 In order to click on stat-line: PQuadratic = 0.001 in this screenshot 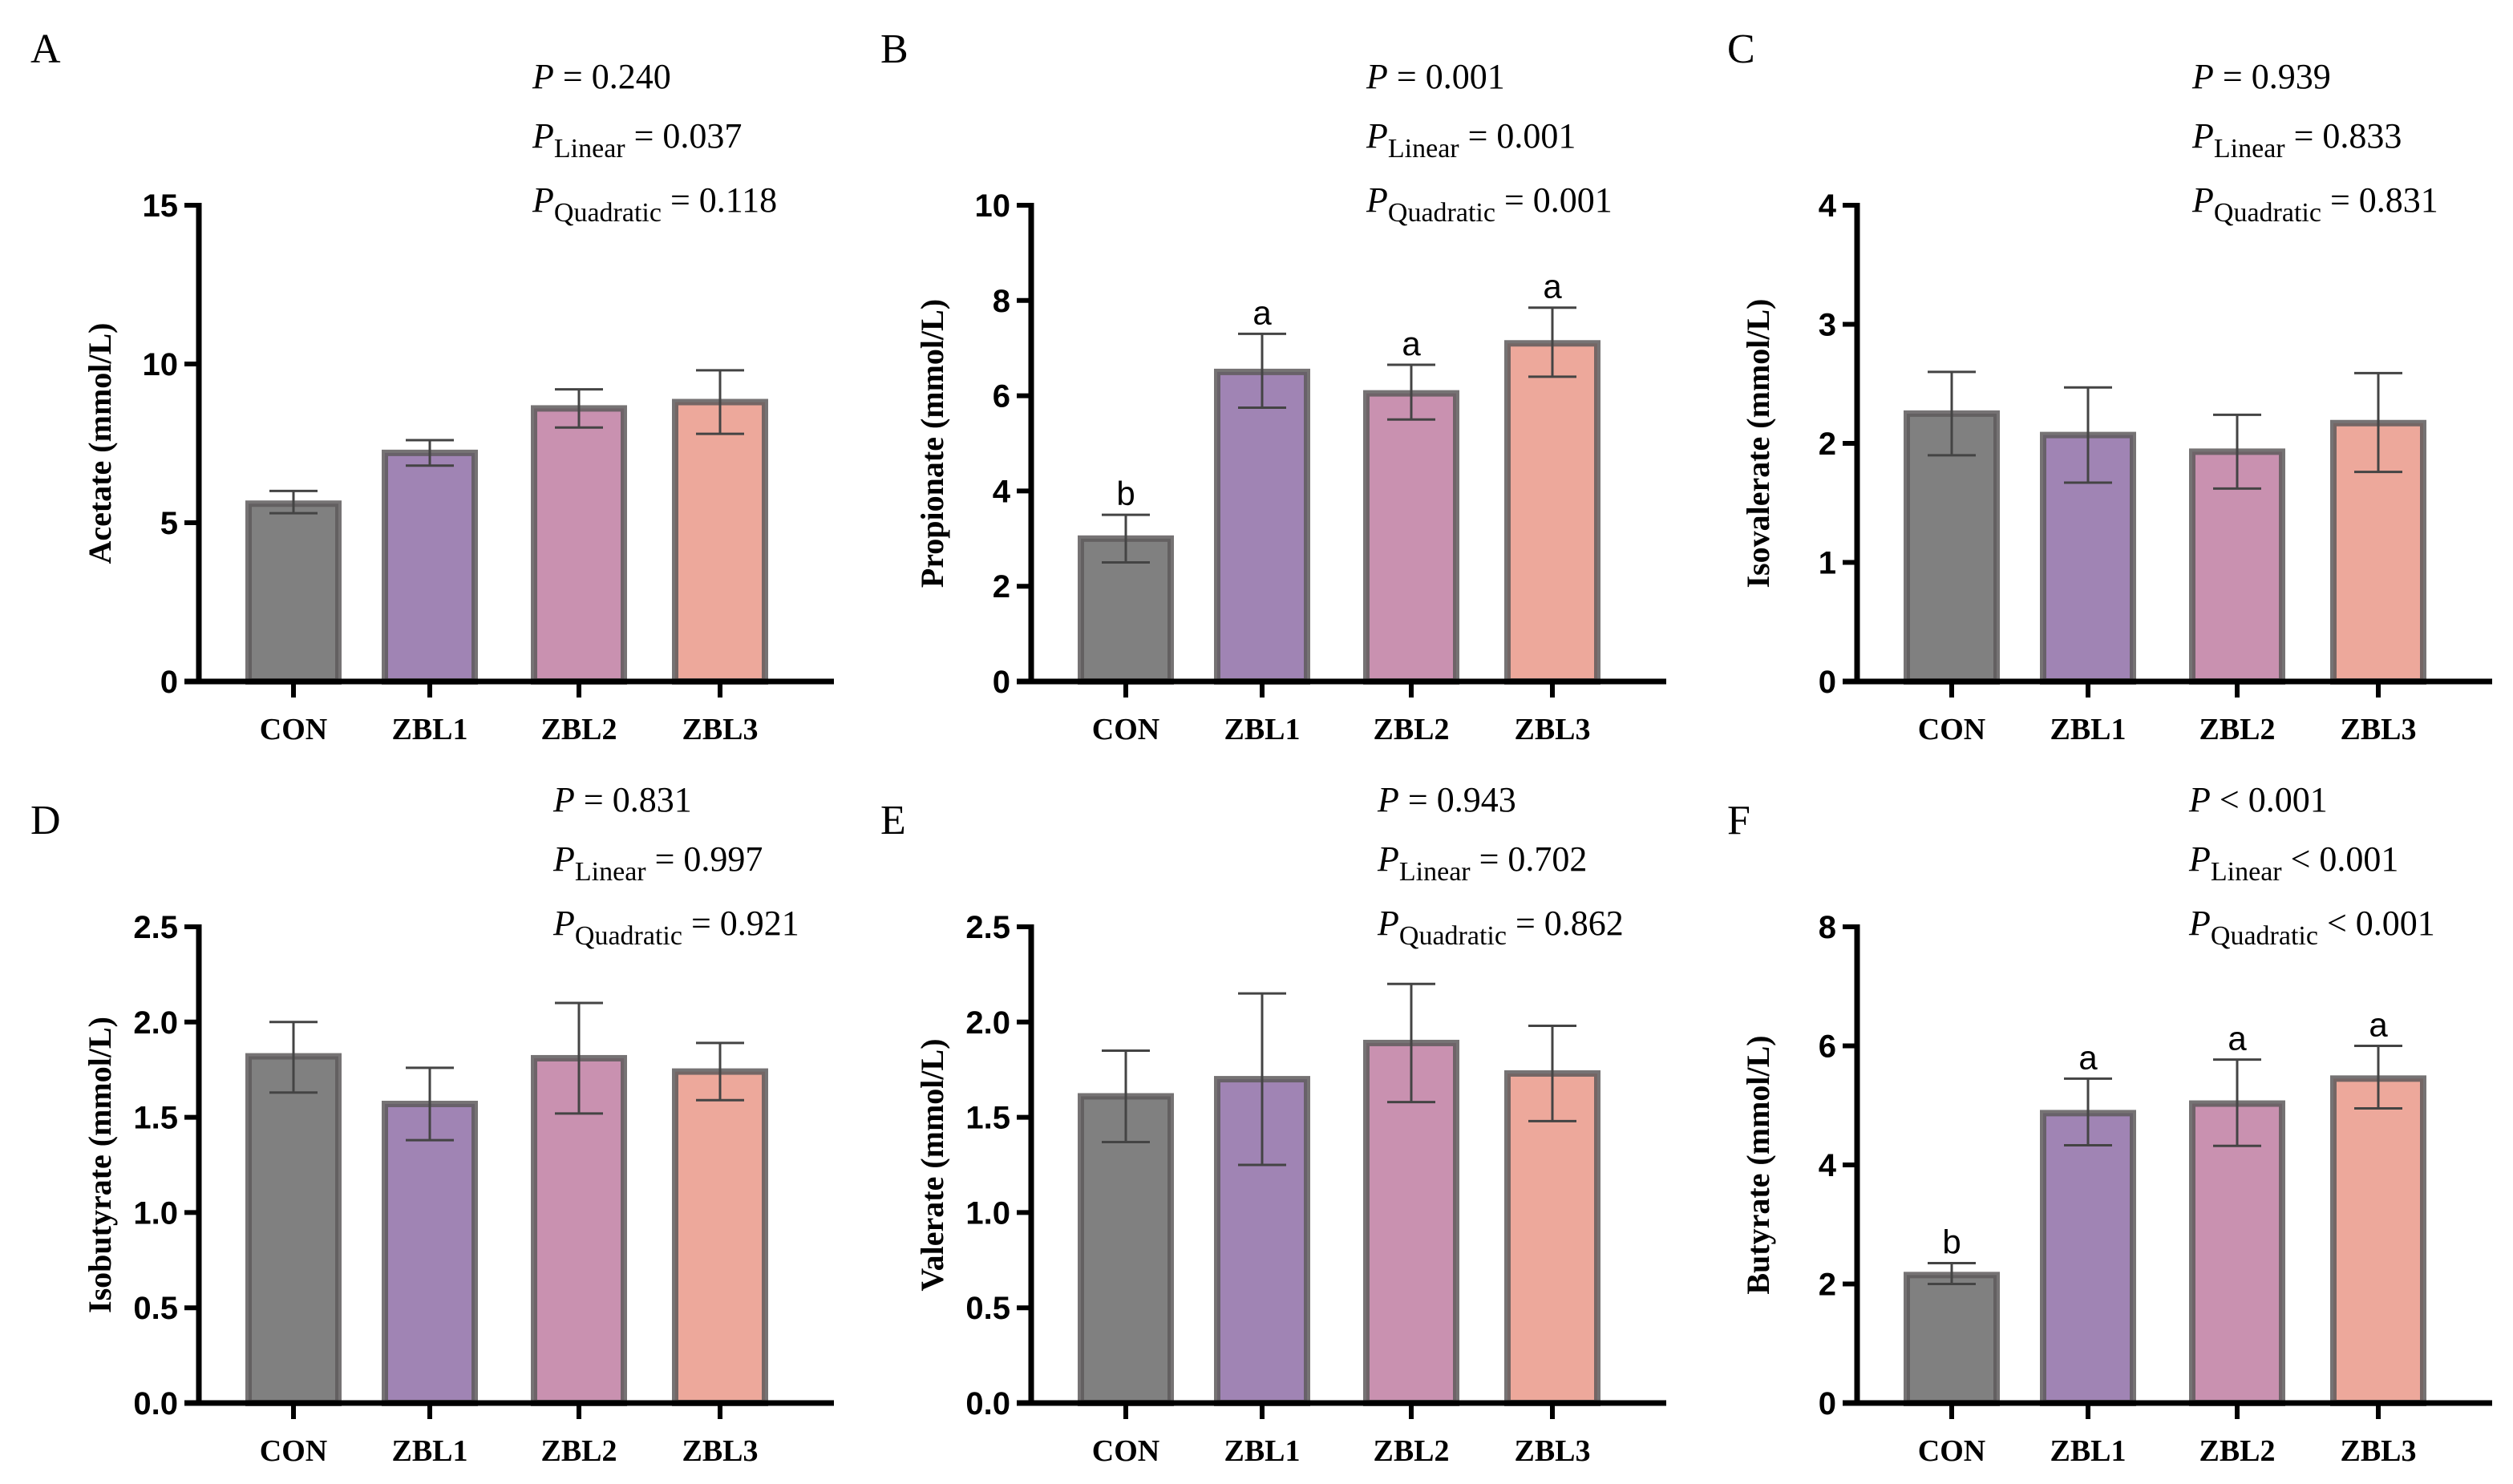, I will do `click(1489, 204)`.